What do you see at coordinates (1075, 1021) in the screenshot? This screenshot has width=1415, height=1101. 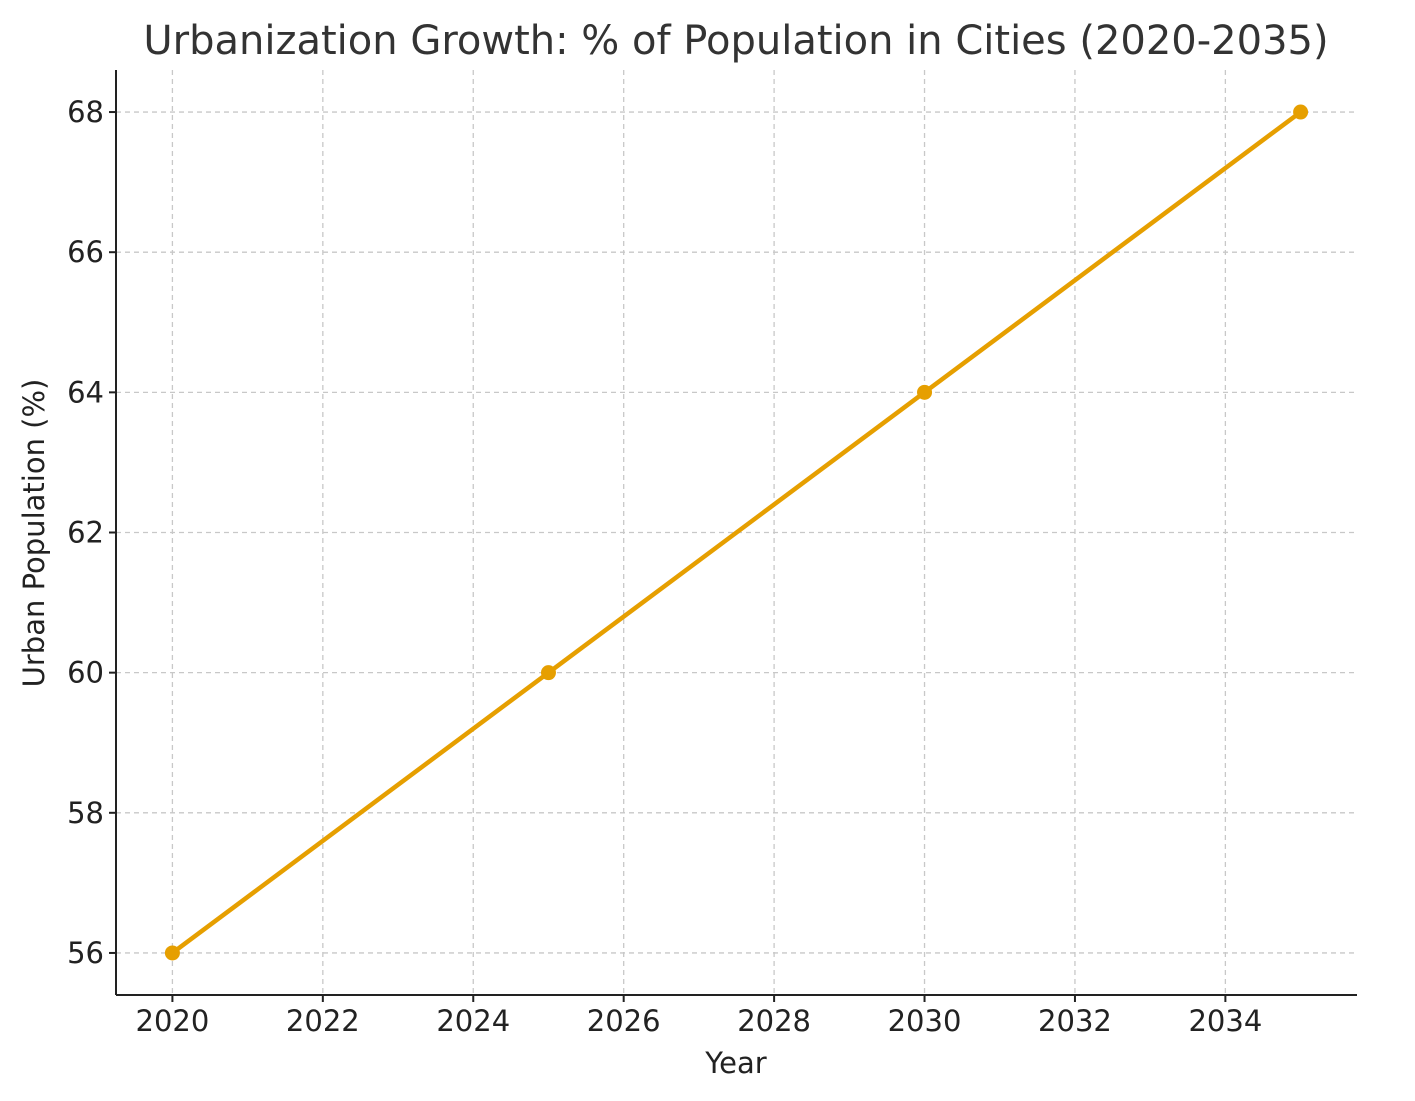 I see `x-tick-label: 2032` at bounding box center [1075, 1021].